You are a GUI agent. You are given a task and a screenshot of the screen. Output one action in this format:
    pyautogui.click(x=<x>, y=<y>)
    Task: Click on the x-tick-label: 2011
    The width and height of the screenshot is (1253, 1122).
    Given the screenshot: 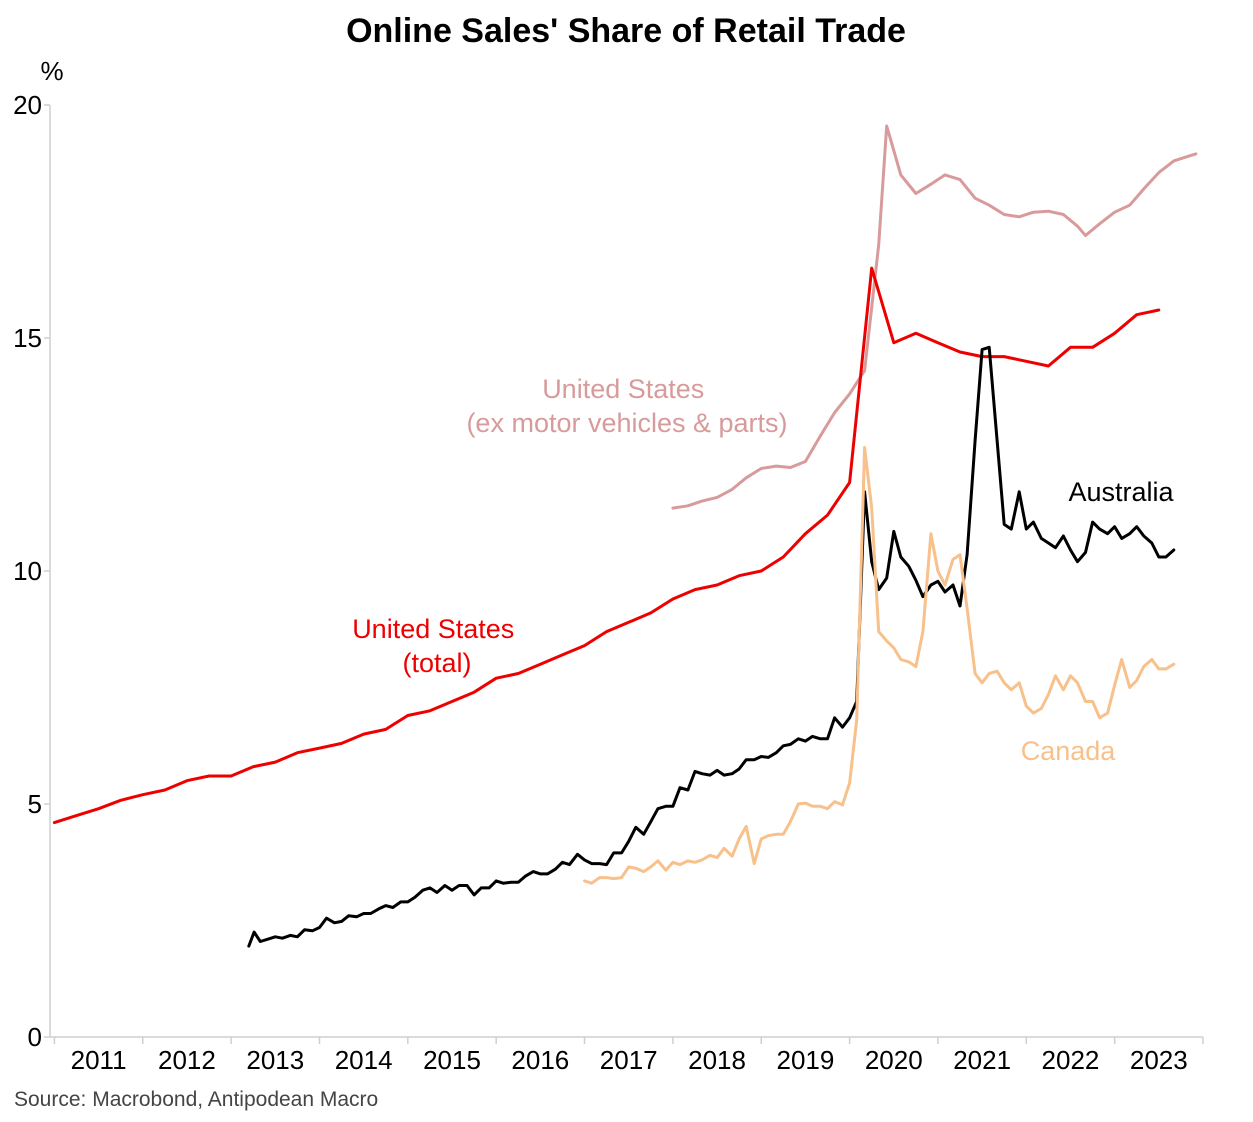 What is the action you would take?
    pyautogui.click(x=99, y=1060)
    